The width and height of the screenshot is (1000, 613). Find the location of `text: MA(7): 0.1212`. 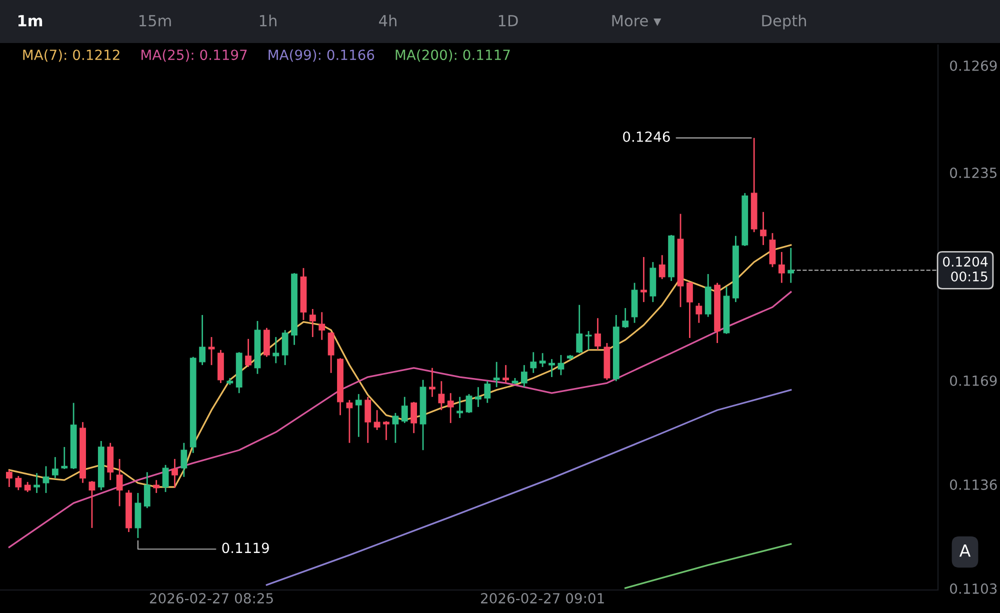

text: MA(7): 0.1212 is located at coordinates (71, 55).